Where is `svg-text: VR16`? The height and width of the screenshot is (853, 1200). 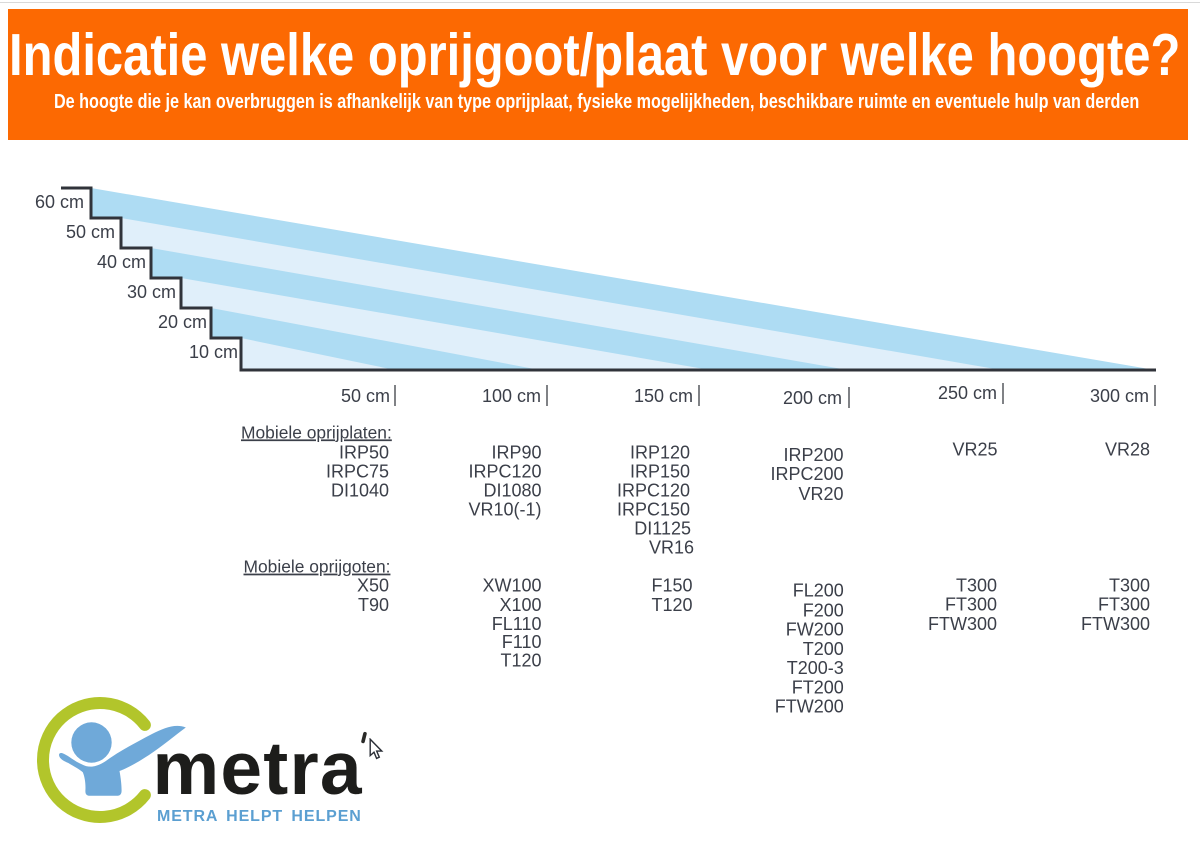 svg-text: VR16 is located at coordinates (671, 548).